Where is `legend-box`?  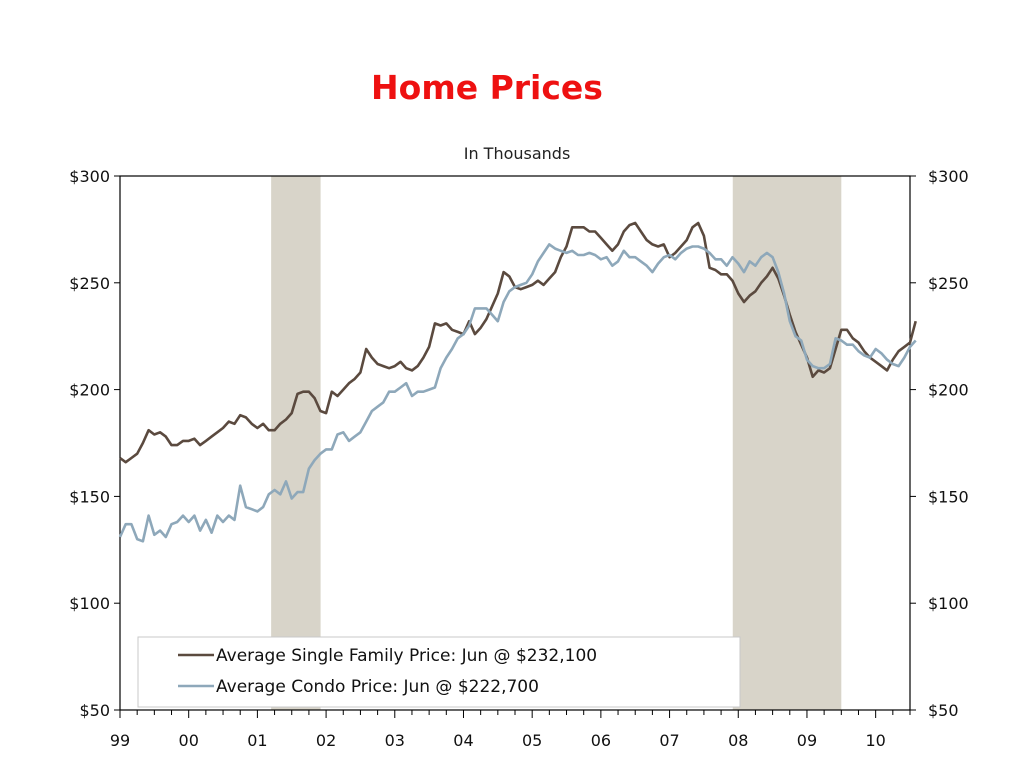
legend-box is located at coordinates (439, 672).